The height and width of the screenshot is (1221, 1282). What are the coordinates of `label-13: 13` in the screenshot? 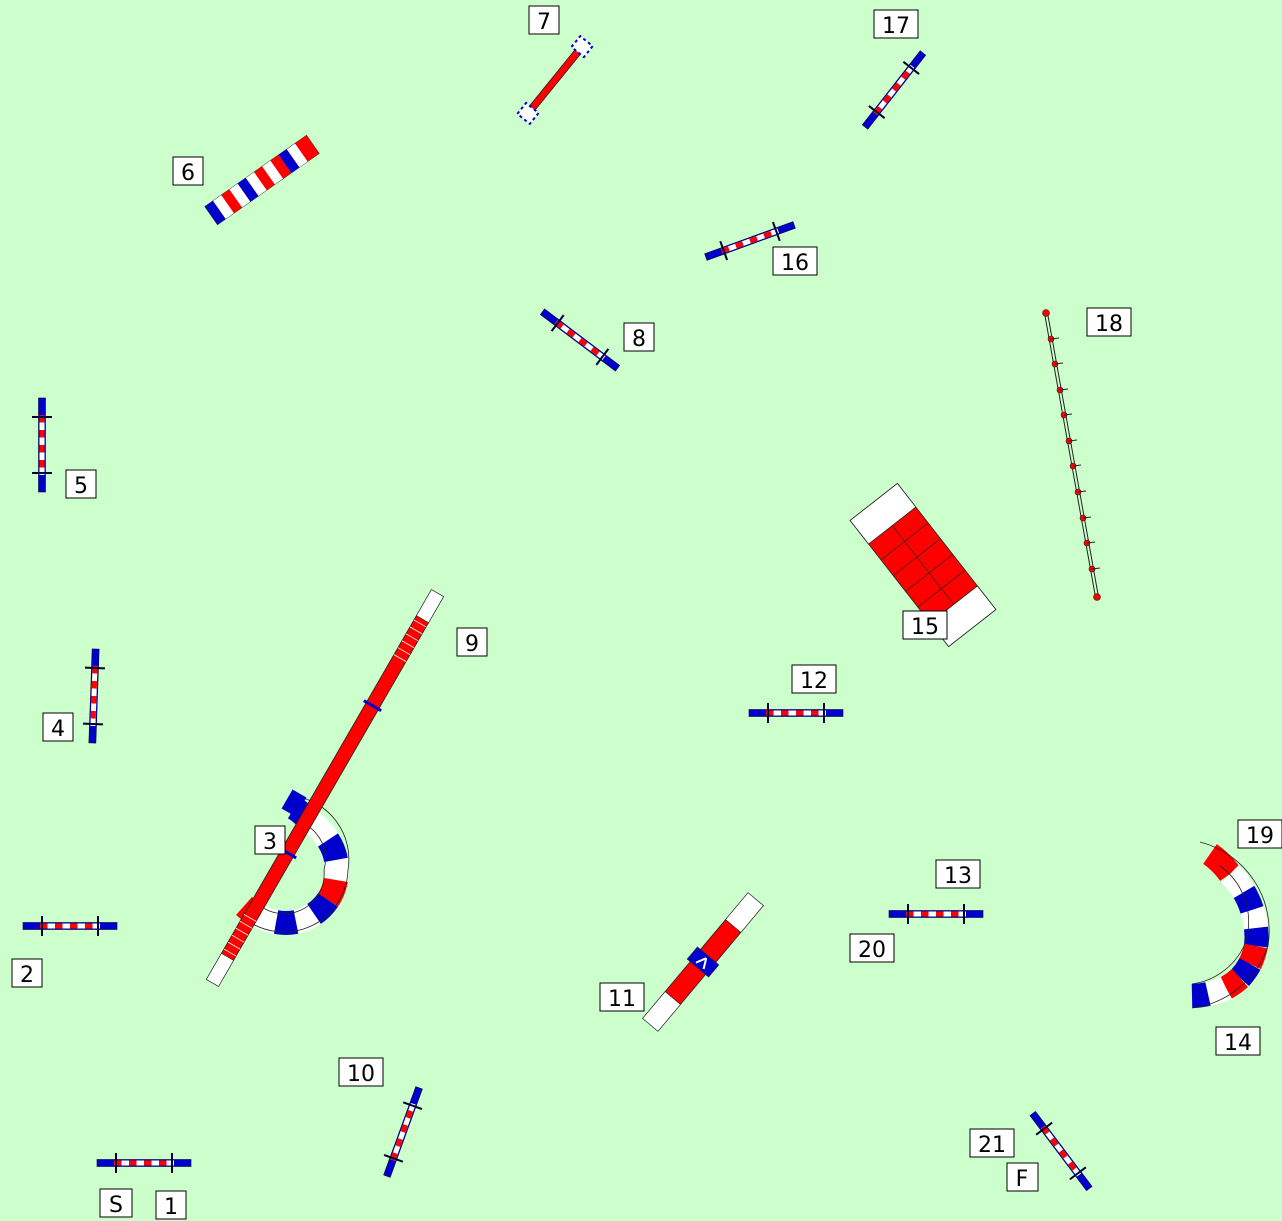 It's located at (958, 874).